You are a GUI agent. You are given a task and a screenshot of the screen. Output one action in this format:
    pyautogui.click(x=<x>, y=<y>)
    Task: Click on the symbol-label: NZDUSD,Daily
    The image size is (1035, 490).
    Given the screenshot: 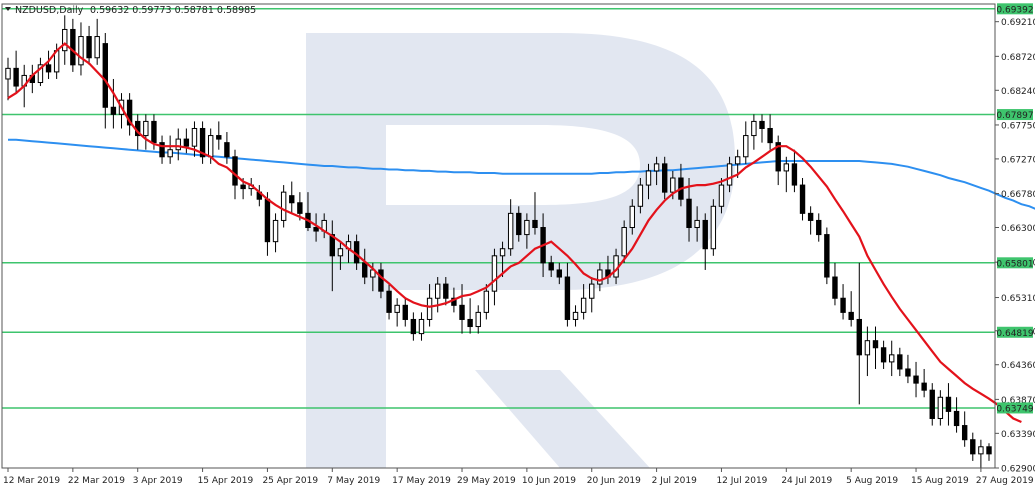 What is the action you would take?
    pyautogui.click(x=49, y=10)
    